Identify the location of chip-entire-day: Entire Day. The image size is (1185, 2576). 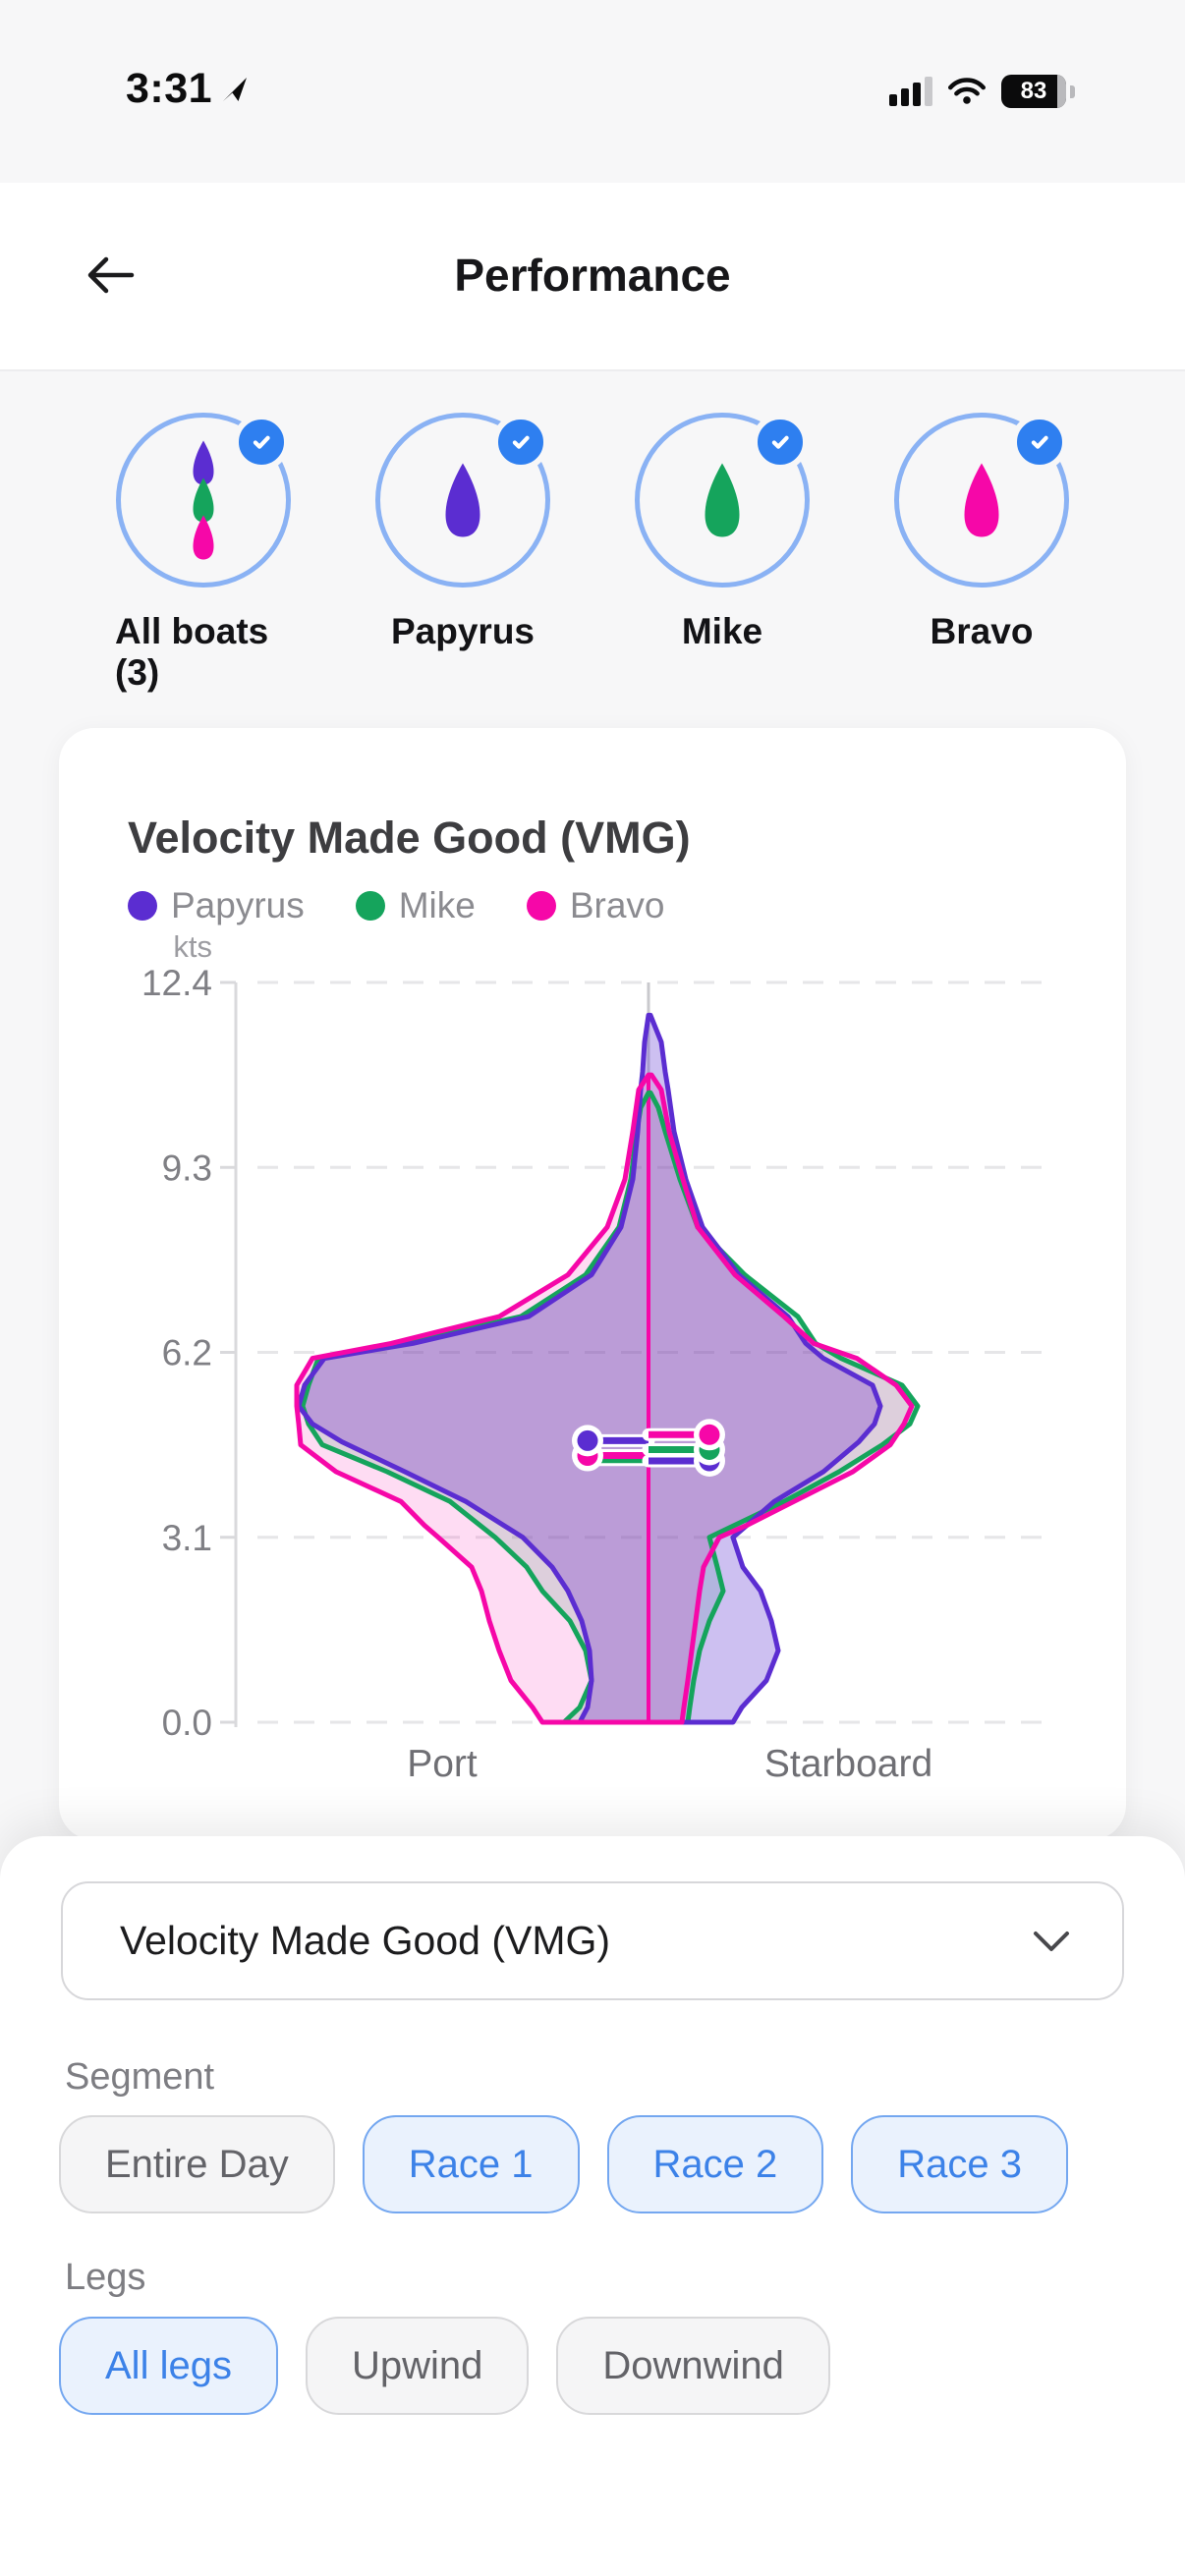
(197, 2164).